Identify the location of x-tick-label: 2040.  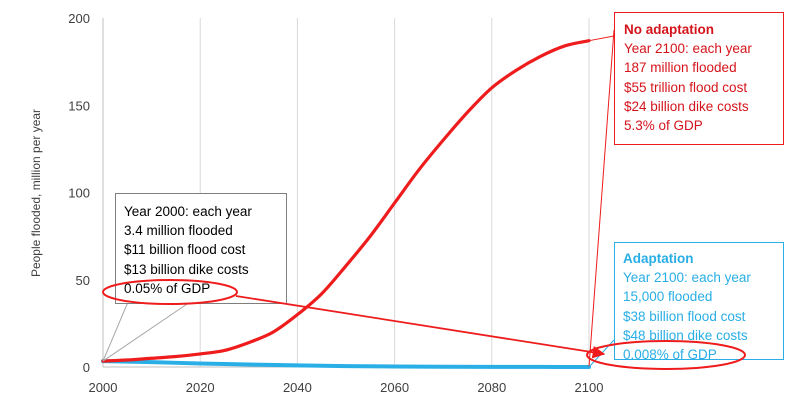
(297, 387).